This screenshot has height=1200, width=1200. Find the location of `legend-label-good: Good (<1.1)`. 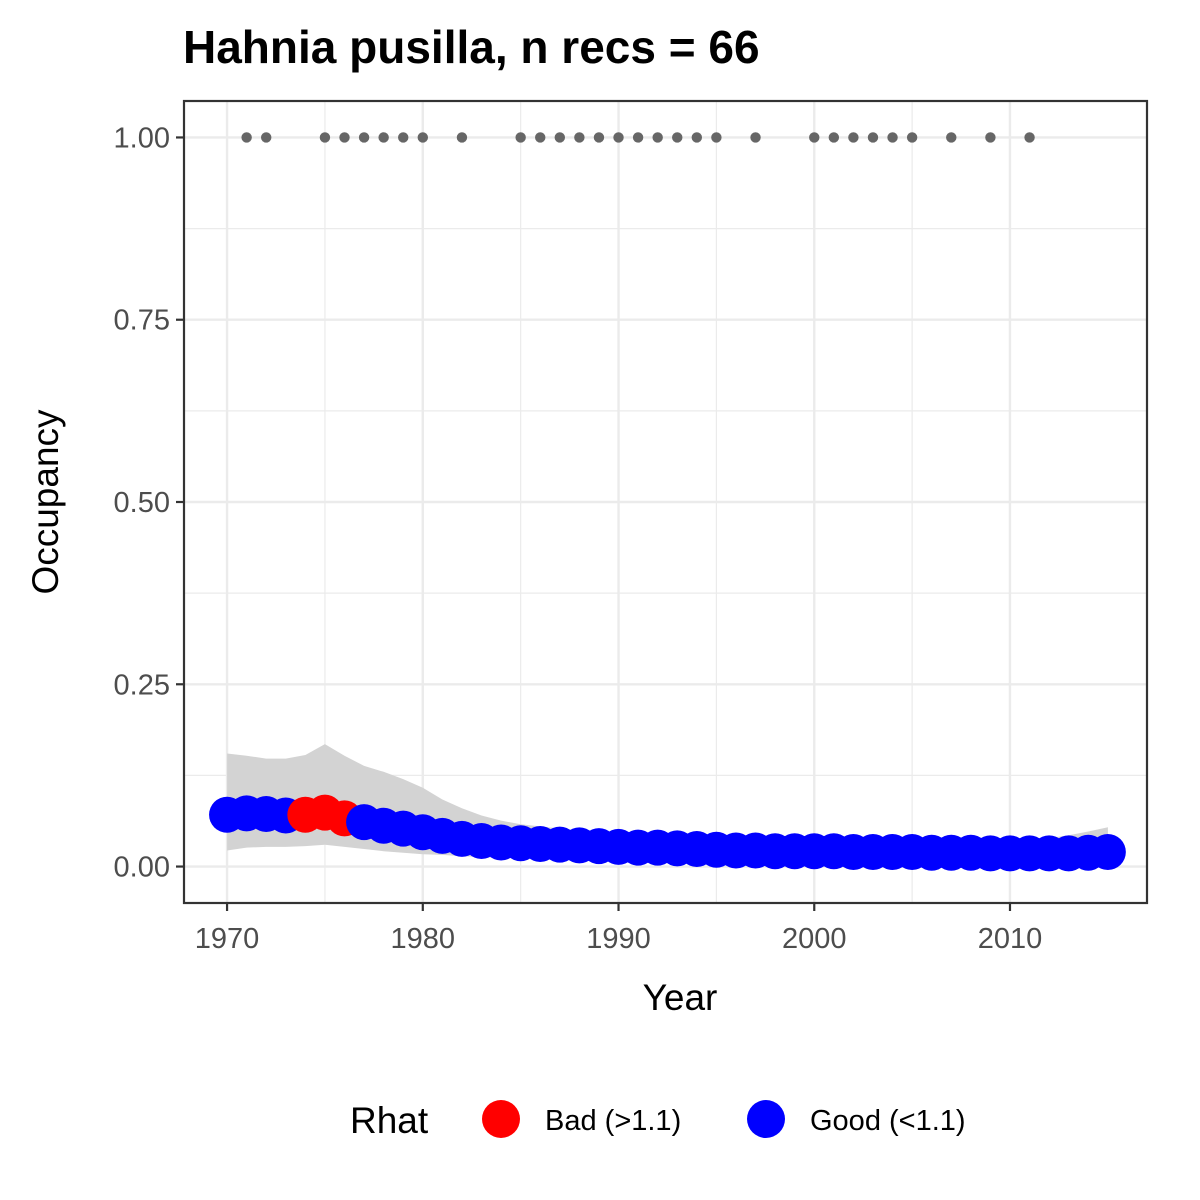

legend-label-good: Good (<1.1) is located at coordinates (888, 1121).